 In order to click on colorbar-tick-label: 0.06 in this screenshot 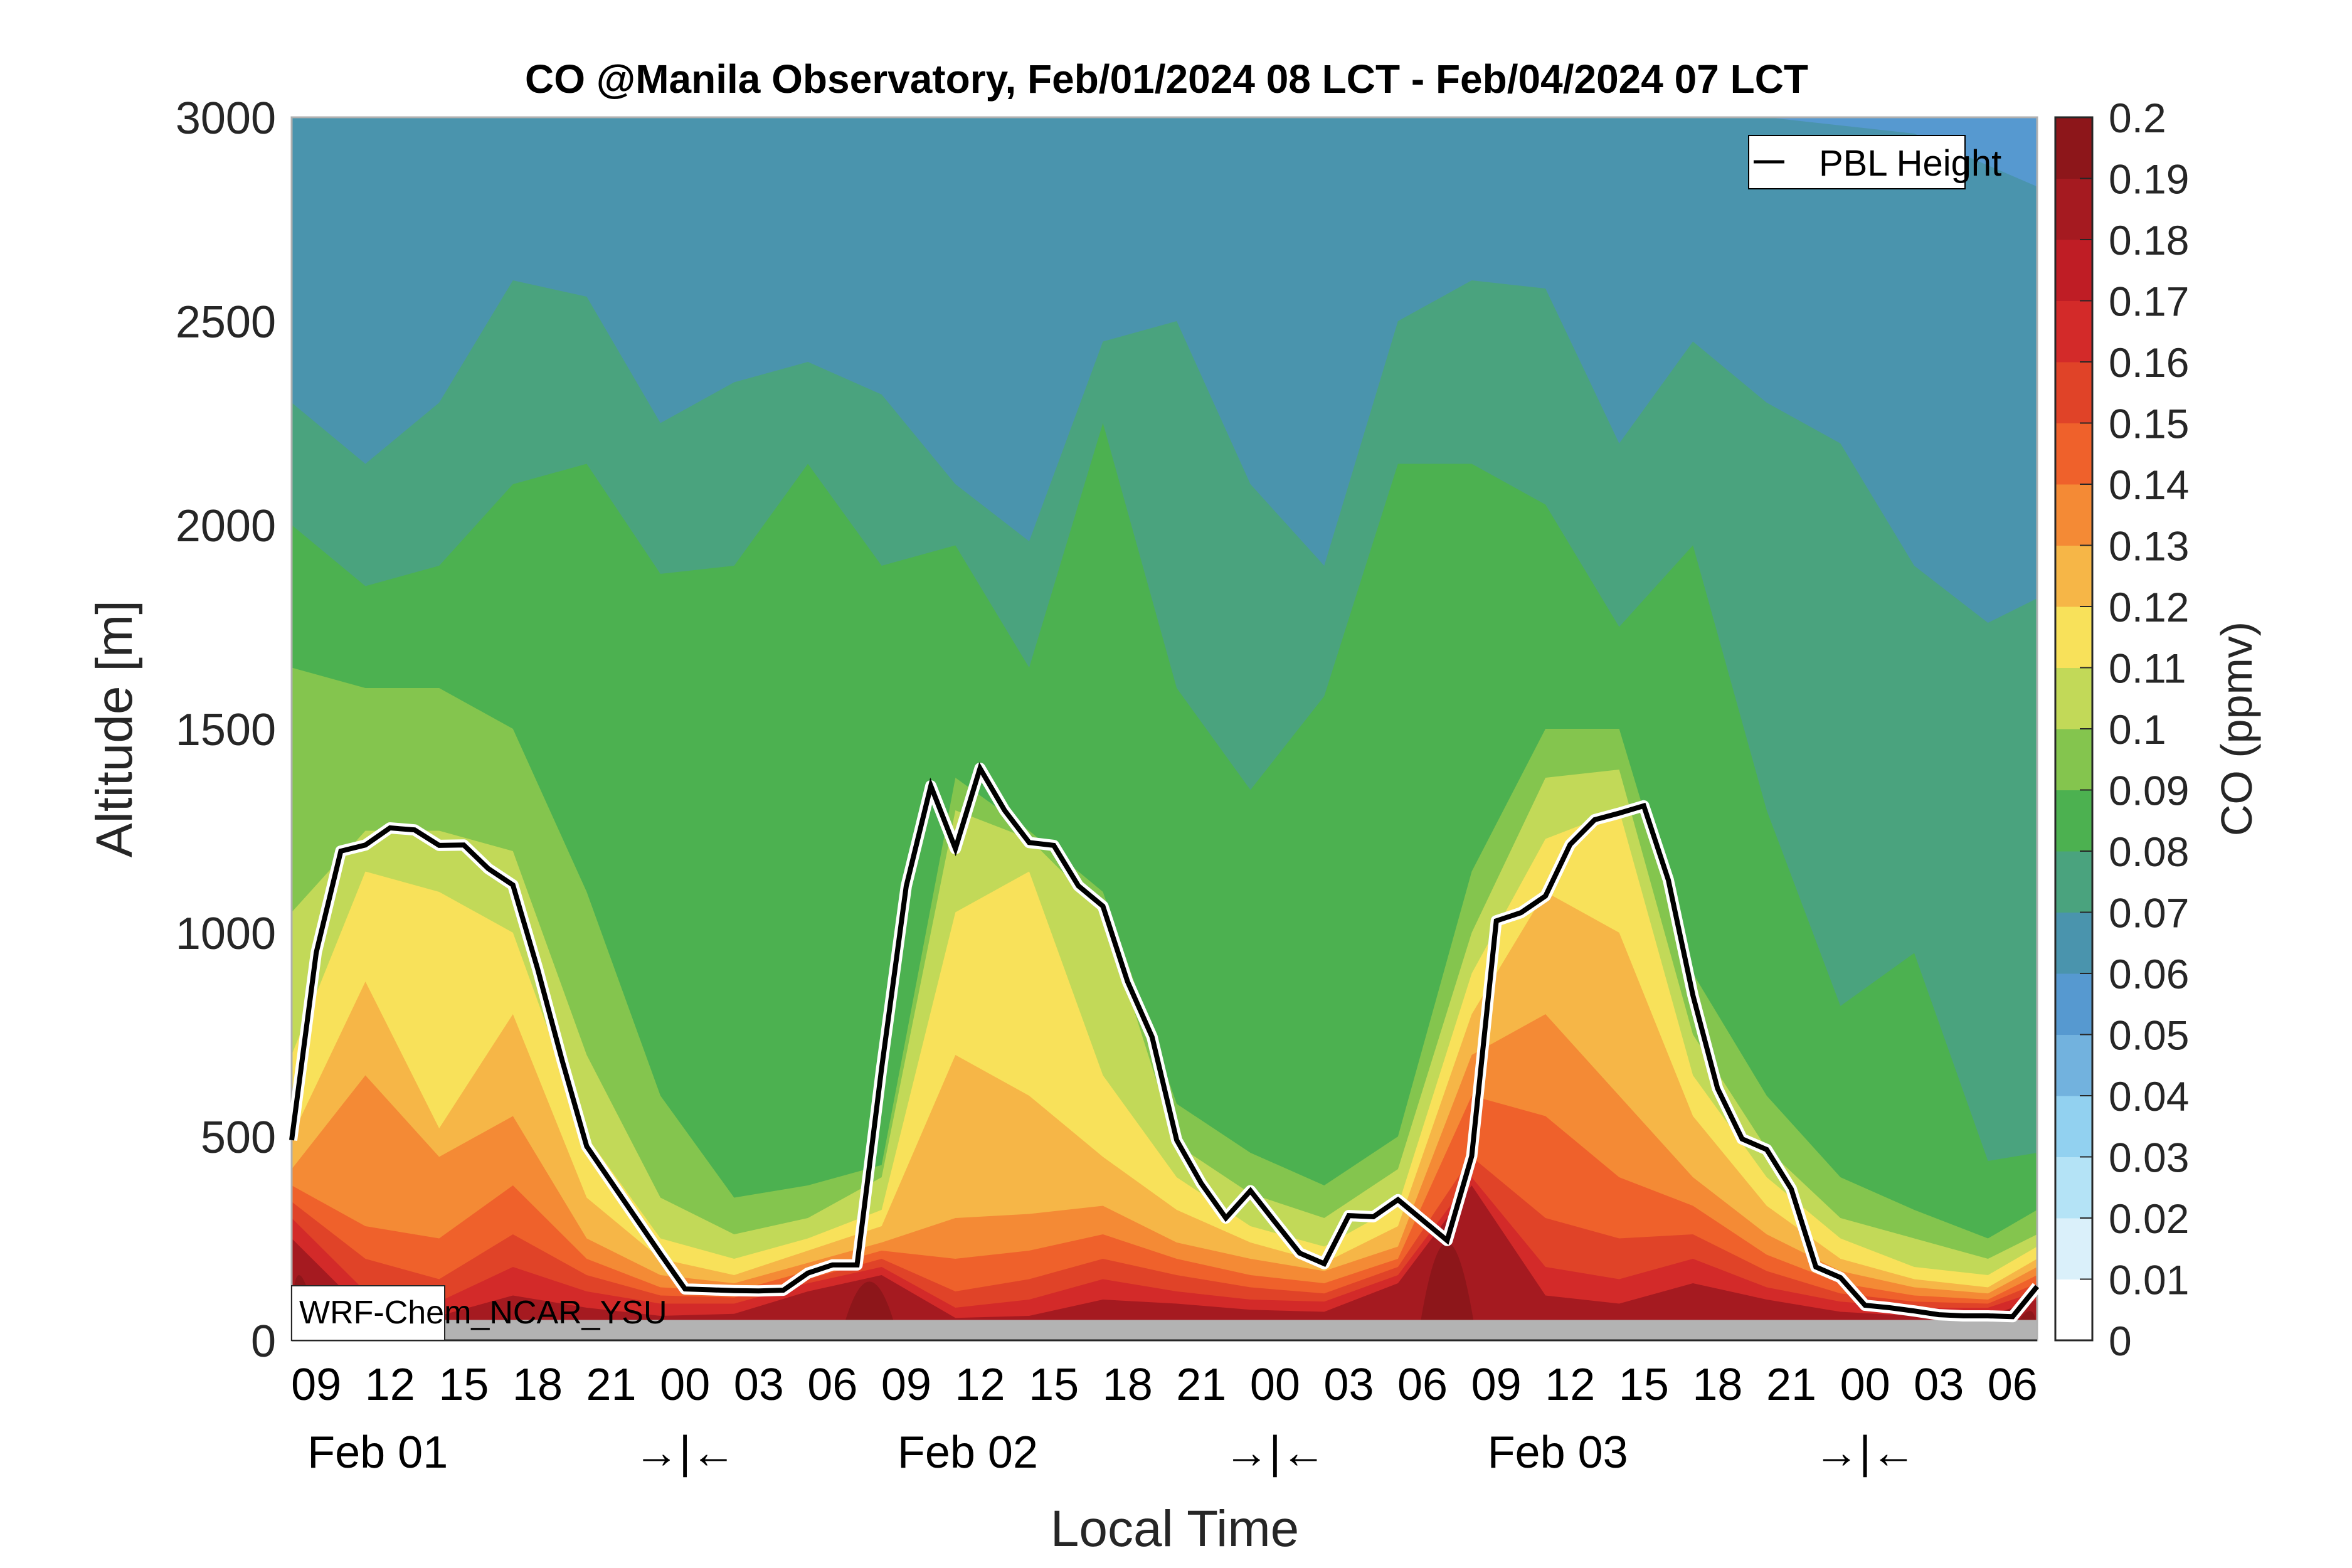, I will do `click(2149, 974)`.